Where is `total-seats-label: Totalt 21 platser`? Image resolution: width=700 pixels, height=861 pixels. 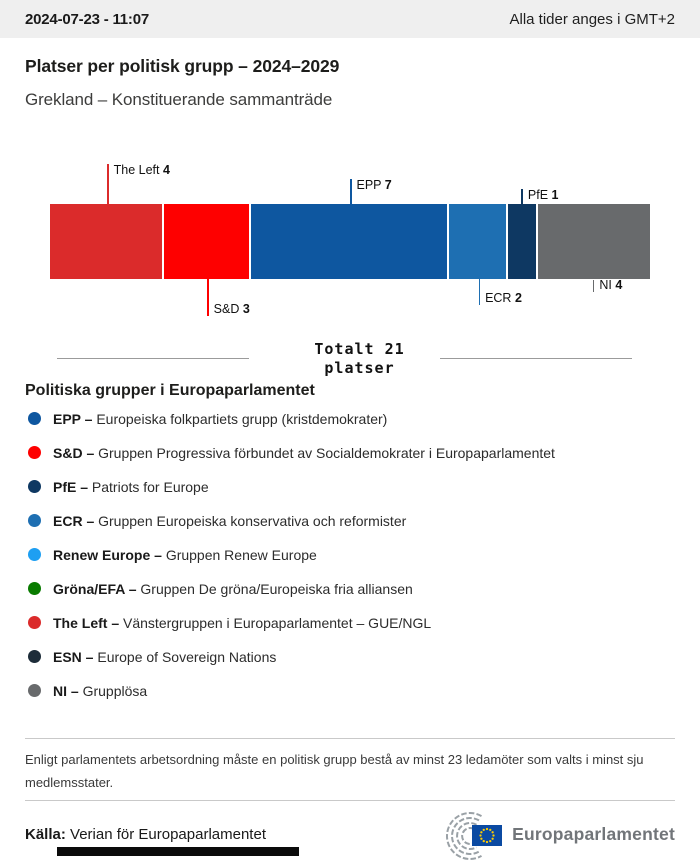 total-seats-label: Totalt 21 platser is located at coordinates (359, 359).